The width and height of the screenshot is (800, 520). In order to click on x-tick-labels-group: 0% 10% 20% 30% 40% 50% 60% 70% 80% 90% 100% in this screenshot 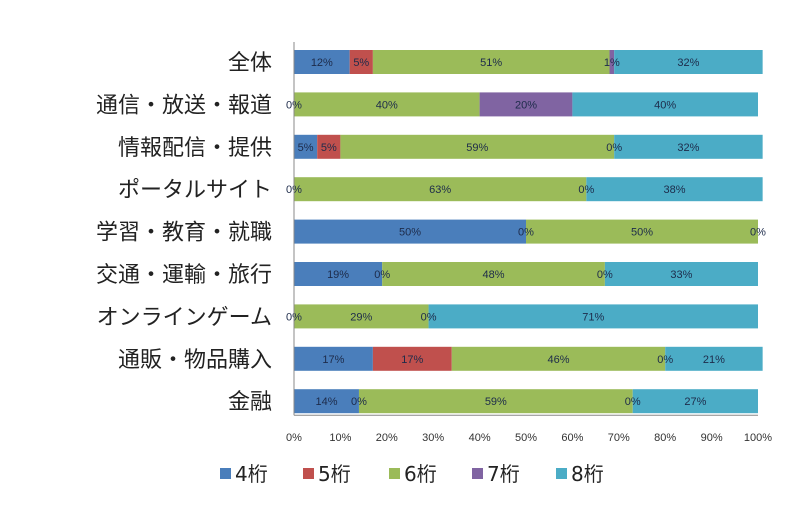, I will do `click(529, 438)`.